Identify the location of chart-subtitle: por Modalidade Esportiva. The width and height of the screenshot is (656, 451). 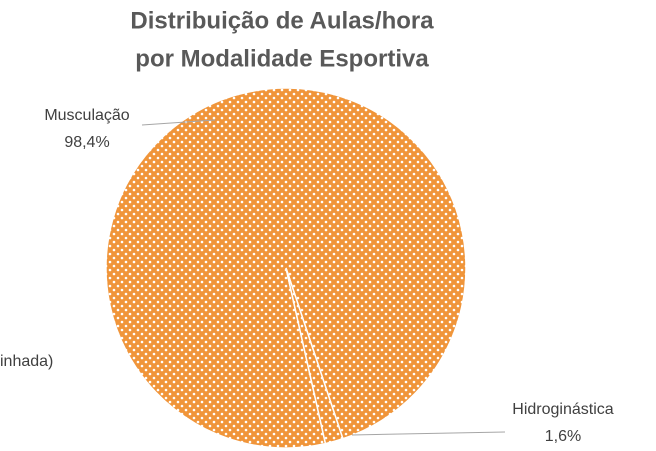
(282, 58).